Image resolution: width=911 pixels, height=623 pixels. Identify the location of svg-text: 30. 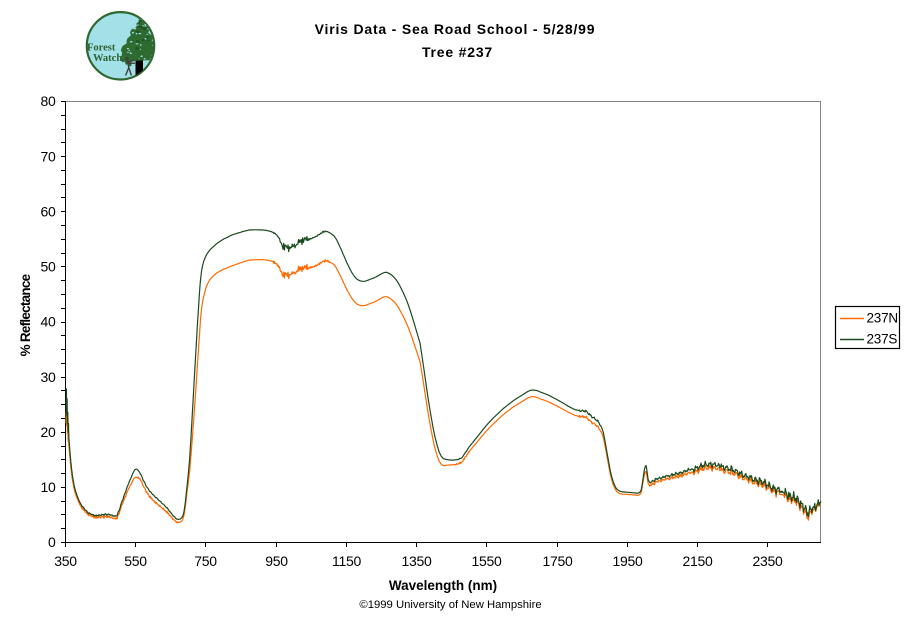
(48, 377).